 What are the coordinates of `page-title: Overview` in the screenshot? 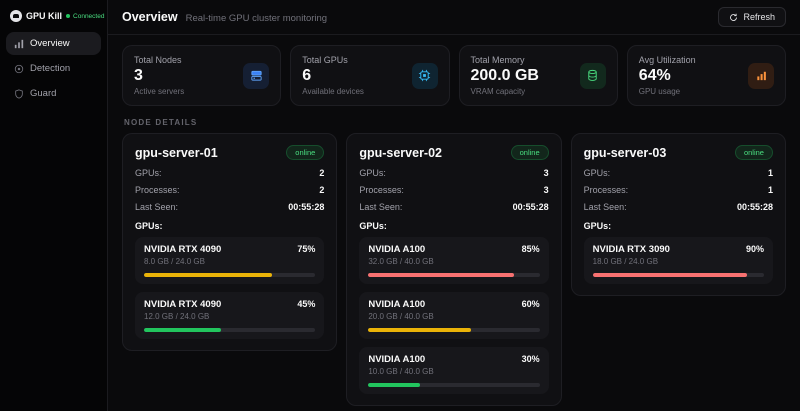 It's located at (150, 17).